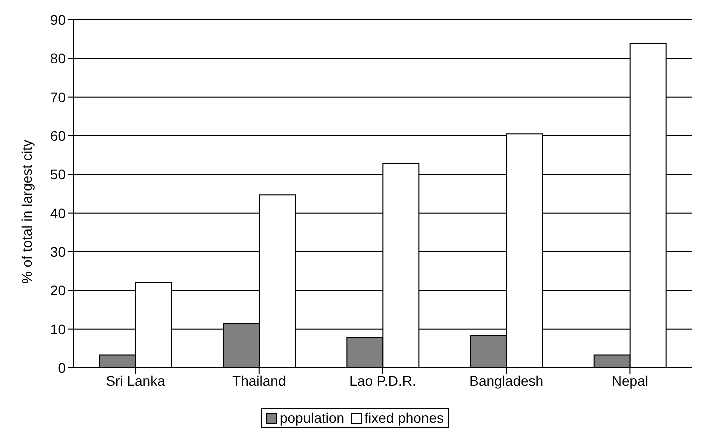 This screenshot has height=436, width=706. Describe the element at coordinates (58, 58) in the screenshot. I see `y-tick-label: 80` at that location.